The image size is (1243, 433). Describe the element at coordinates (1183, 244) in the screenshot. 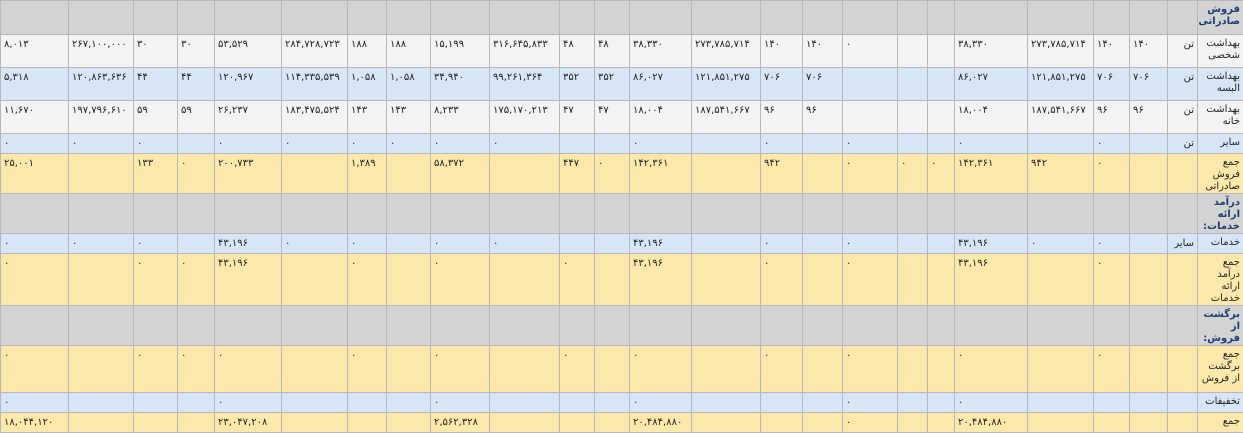

I see `unit-cell: سایر` at that location.